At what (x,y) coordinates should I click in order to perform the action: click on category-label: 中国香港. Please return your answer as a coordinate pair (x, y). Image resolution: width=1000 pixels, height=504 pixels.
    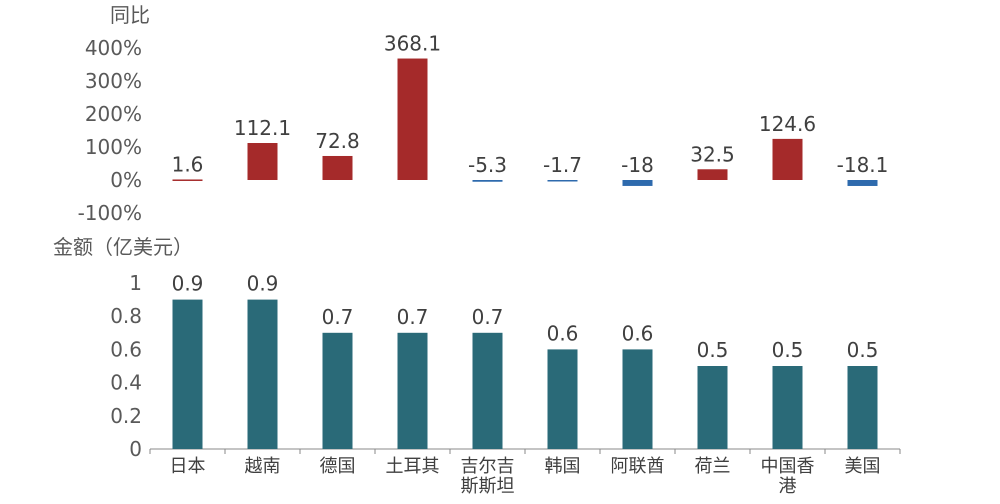
    Looking at the image, I should click on (788, 476).